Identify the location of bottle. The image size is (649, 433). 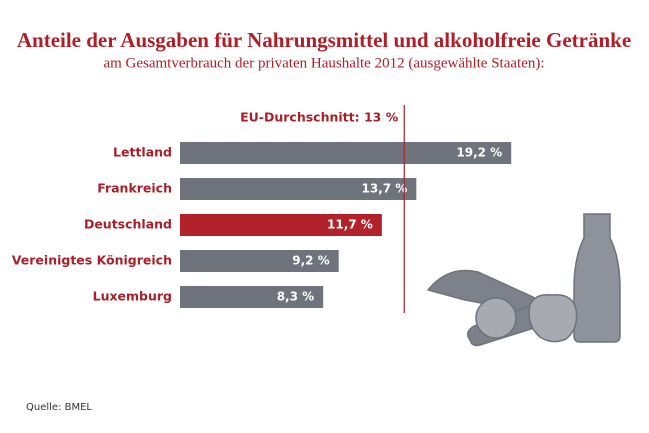
(597, 278).